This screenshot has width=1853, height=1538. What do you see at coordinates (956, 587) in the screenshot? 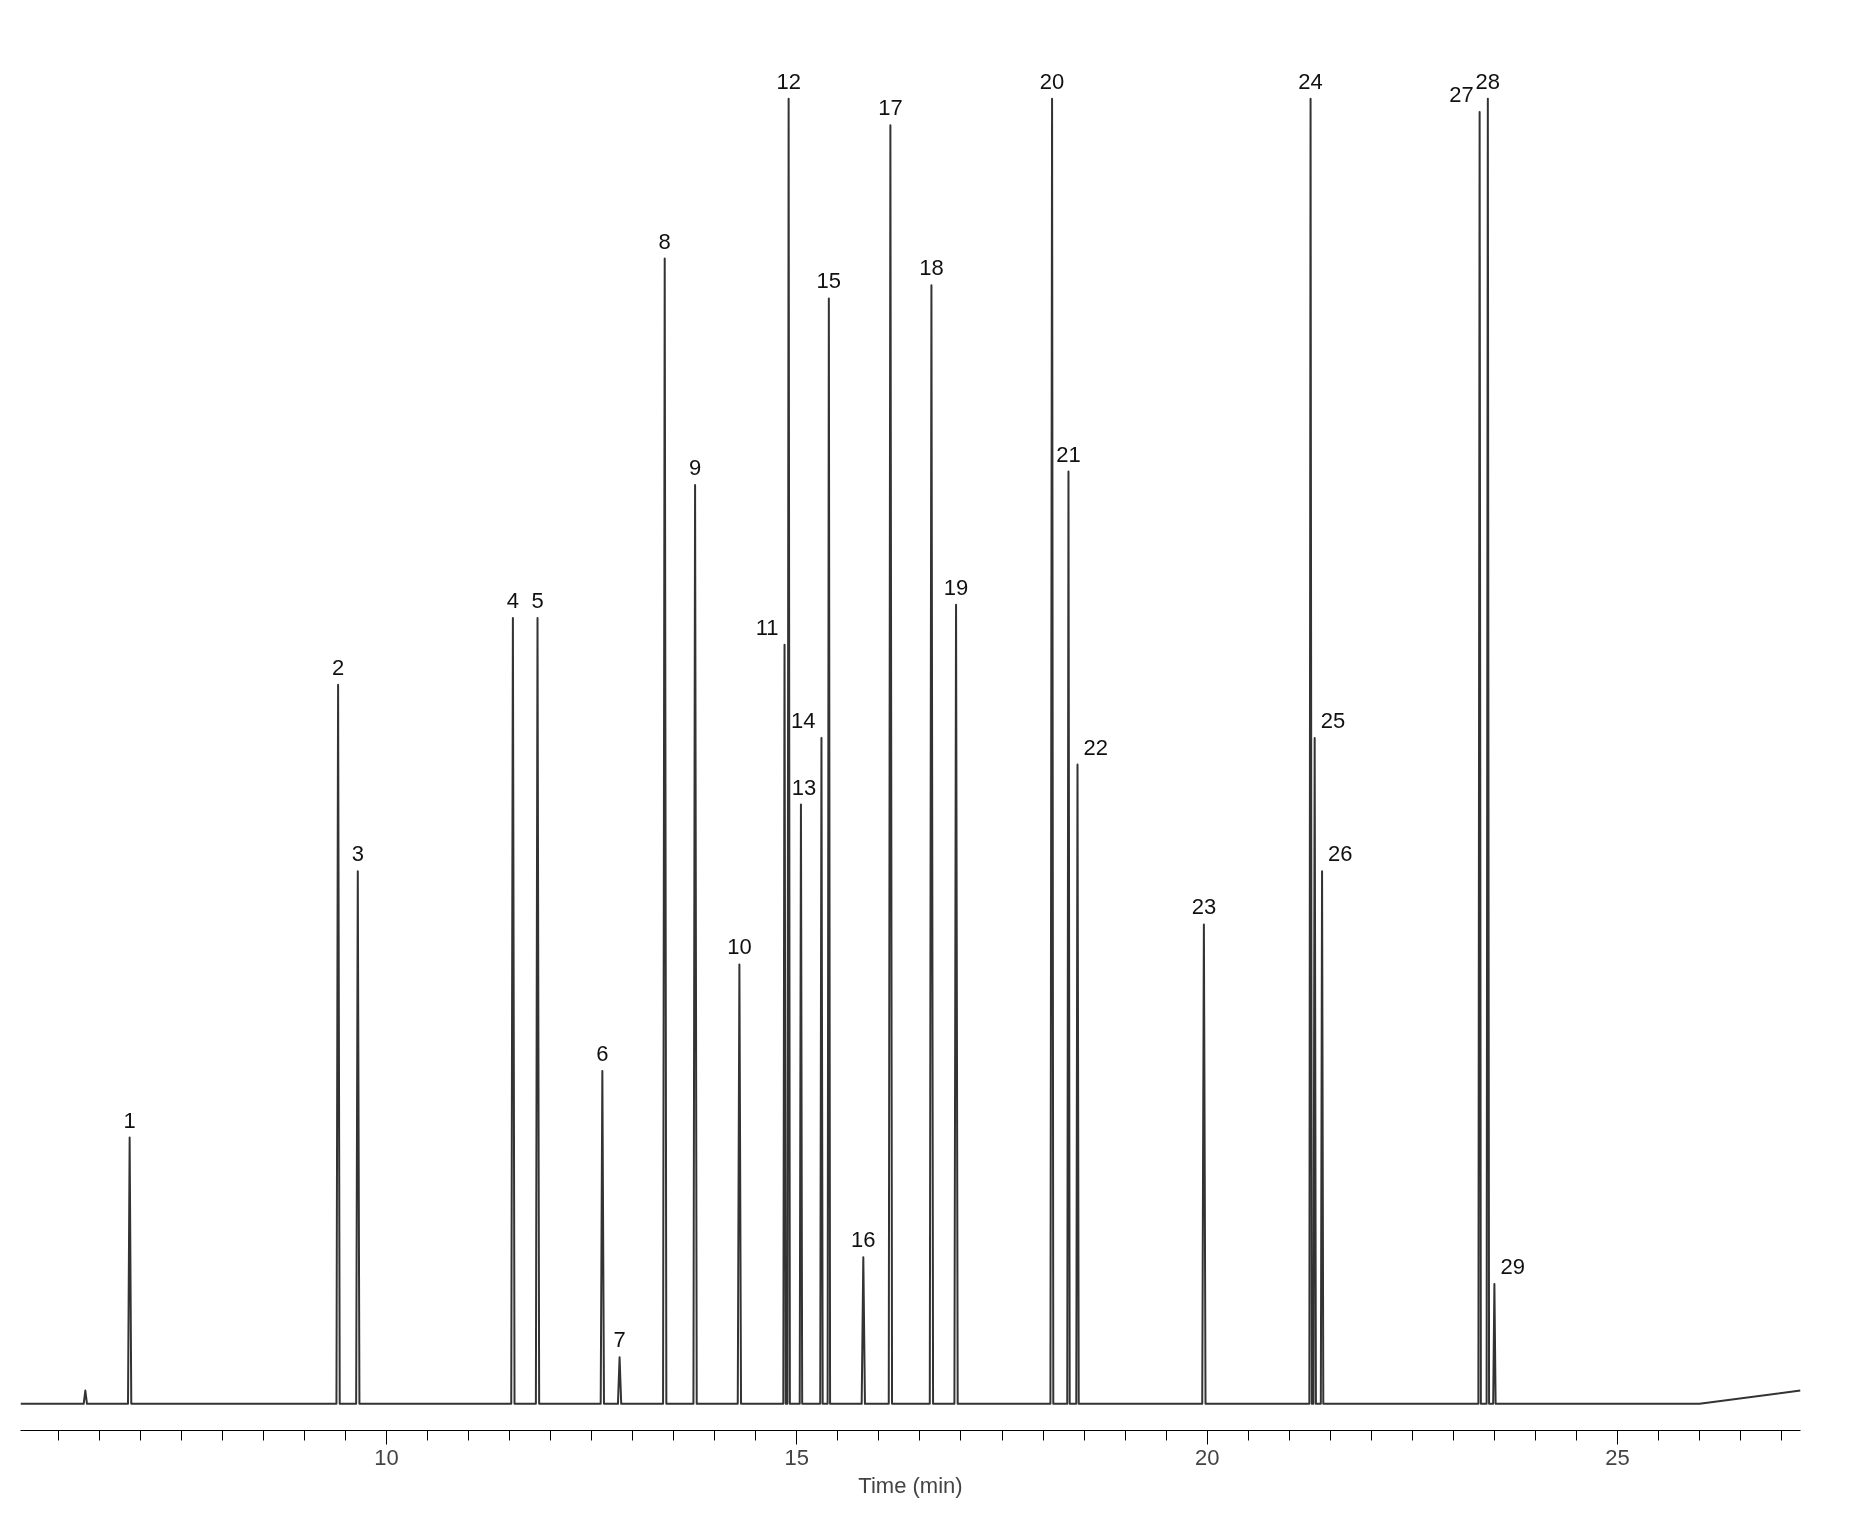
I see `annotation: 19` at bounding box center [956, 587].